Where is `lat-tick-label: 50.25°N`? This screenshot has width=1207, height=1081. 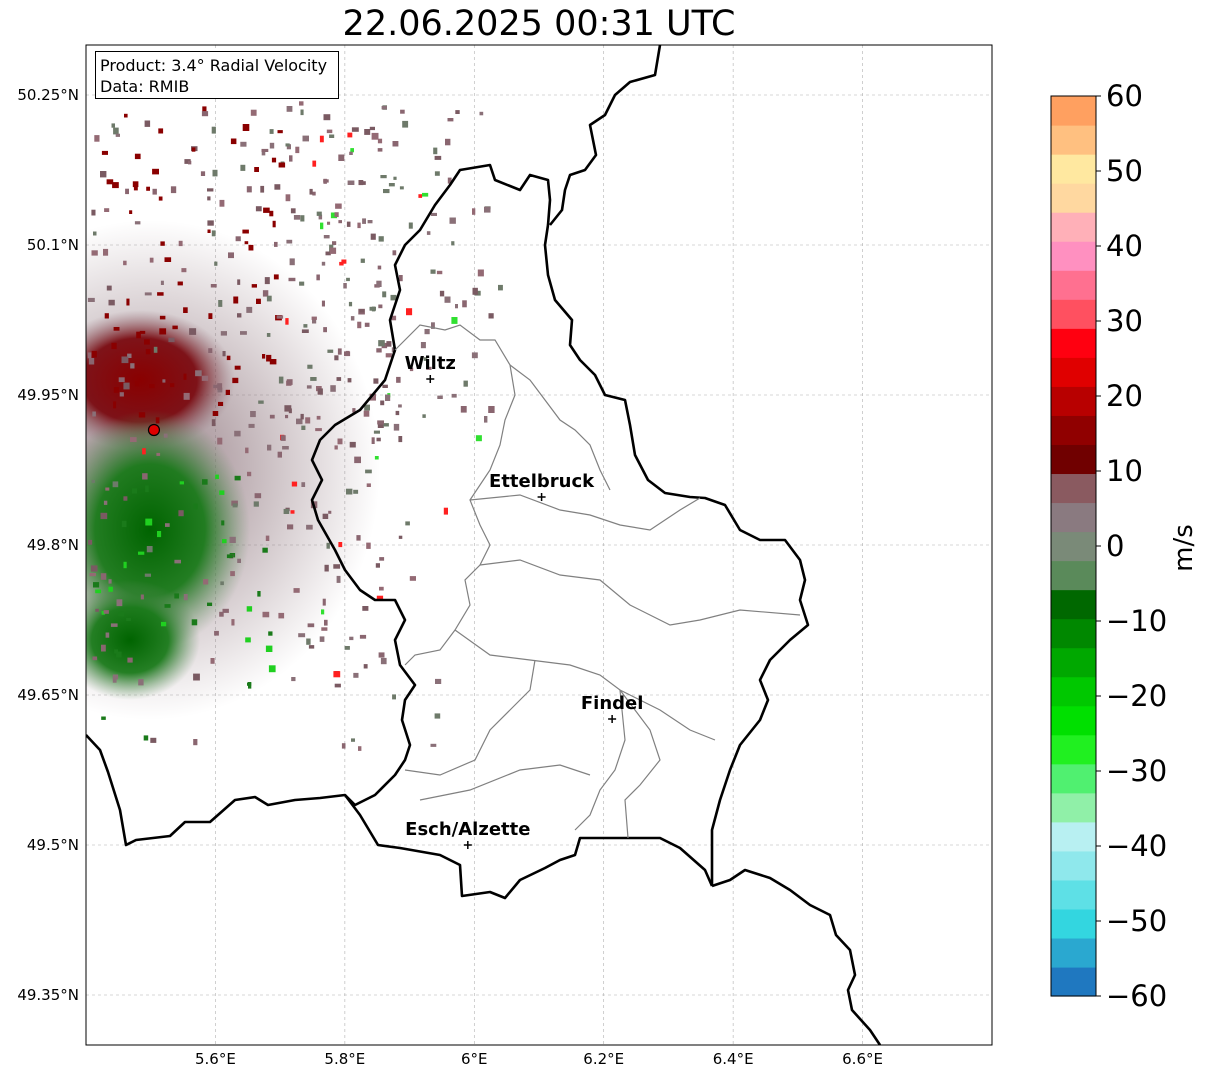
lat-tick-label: 50.25°N is located at coordinates (48, 95).